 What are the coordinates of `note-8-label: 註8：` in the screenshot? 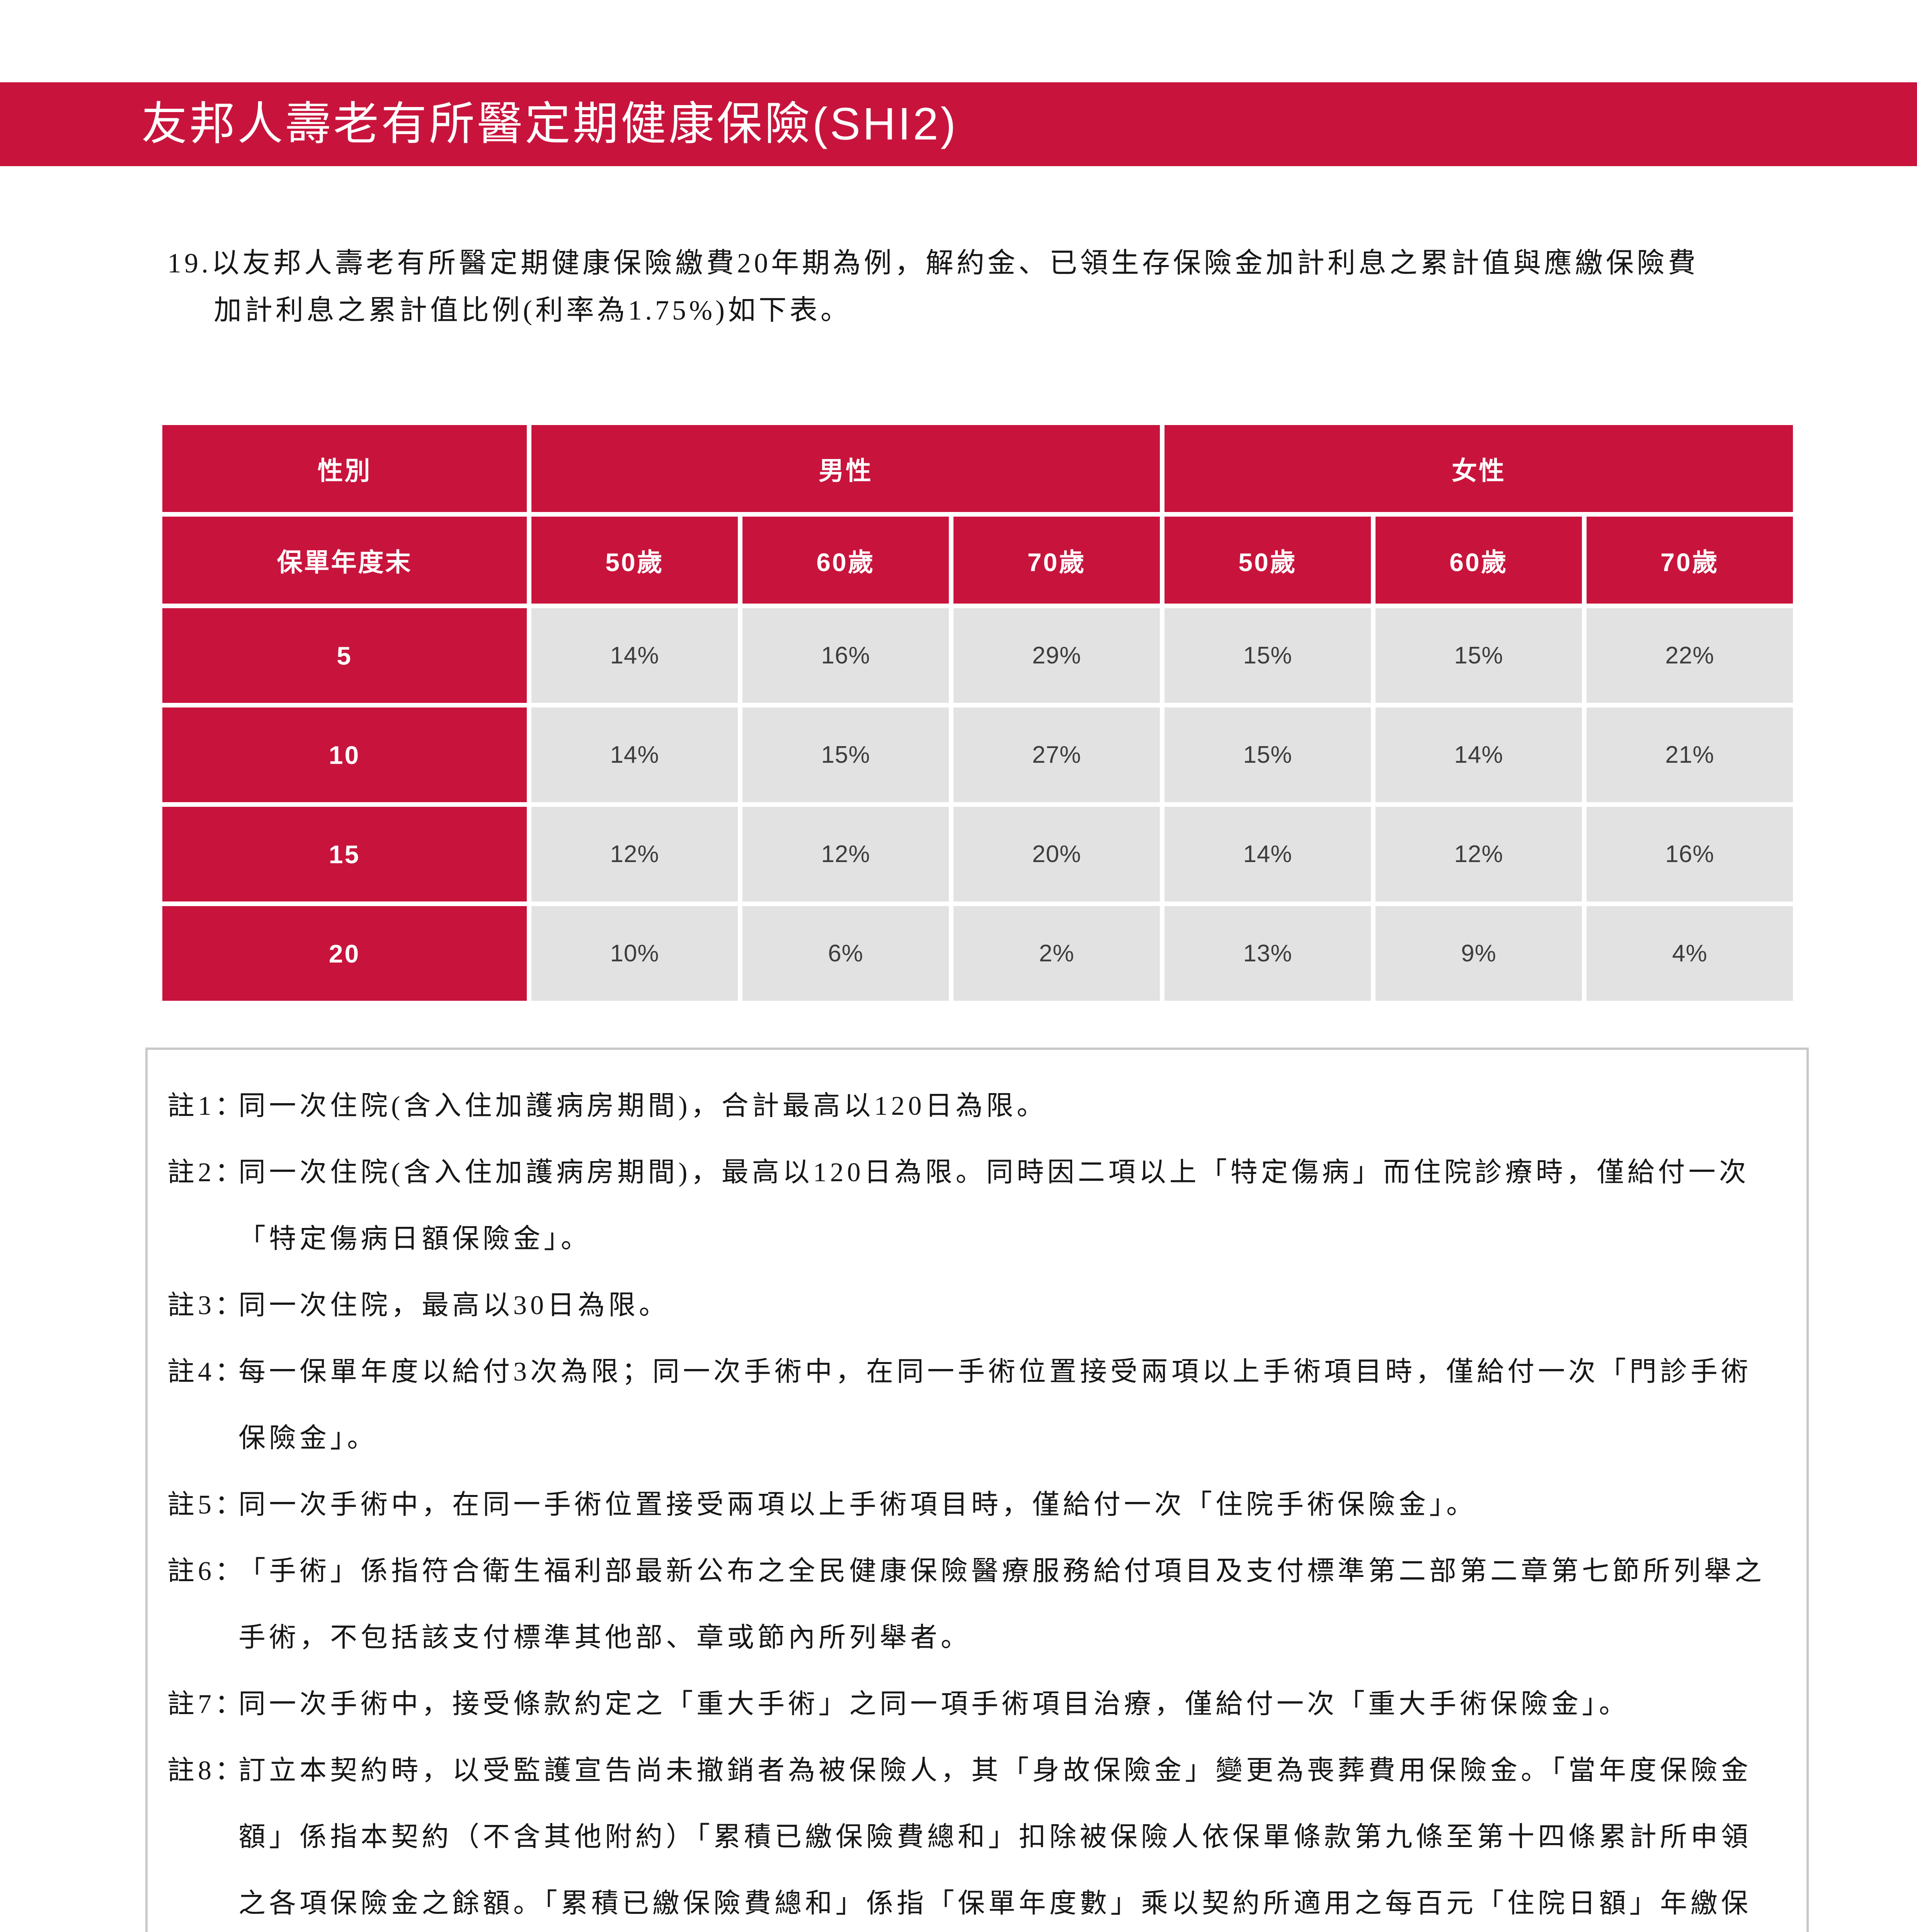 It's located at (206, 1771).